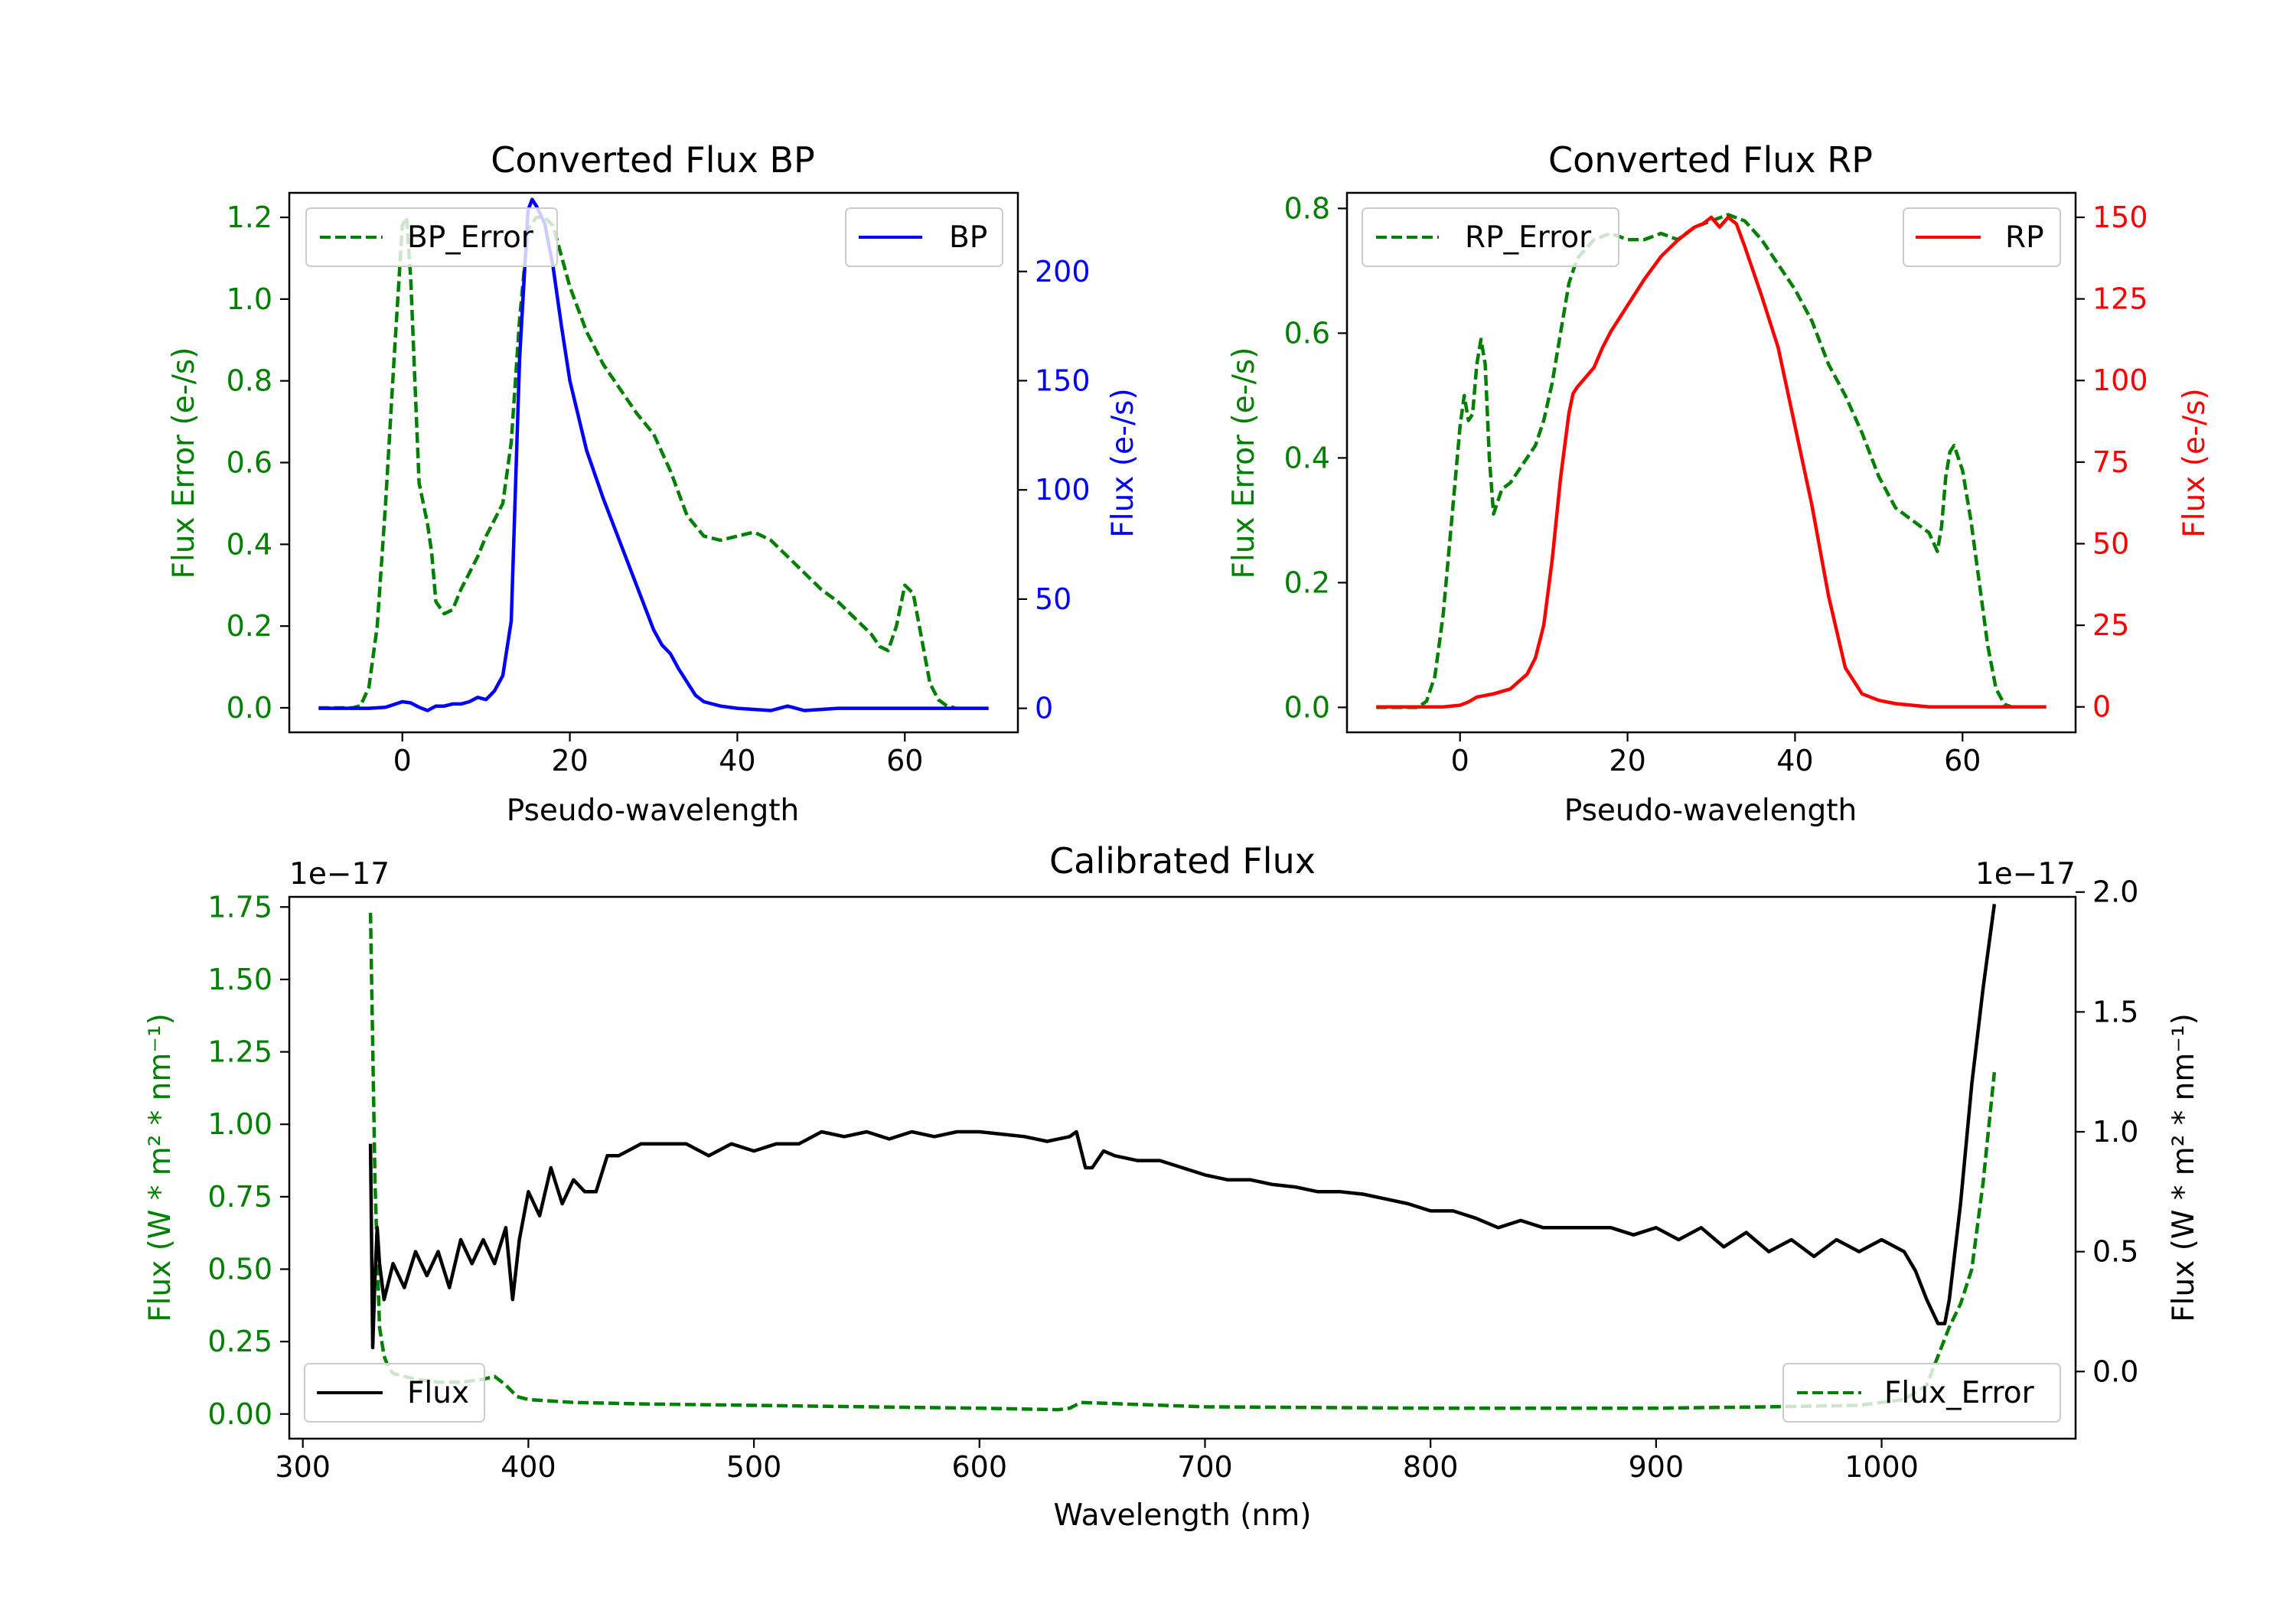  Describe the element at coordinates (1528, 237) in the screenshot. I see `rp-legend-left-label: RP_Error` at that location.